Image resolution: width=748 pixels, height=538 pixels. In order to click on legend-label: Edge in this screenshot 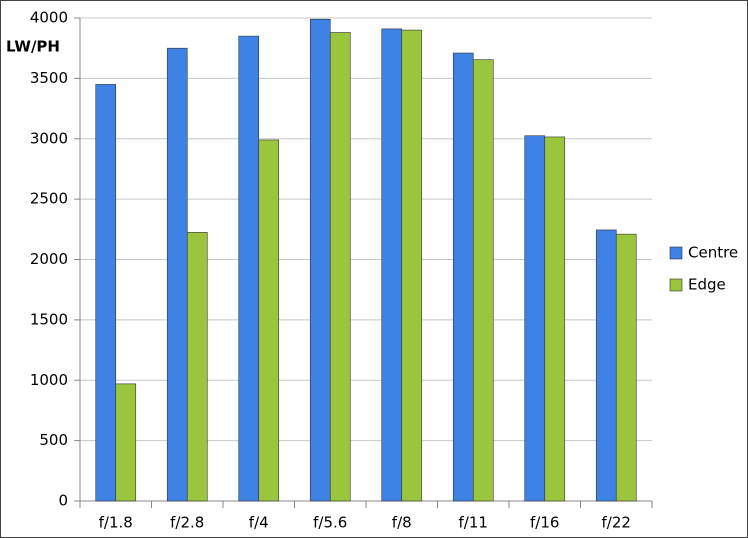, I will do `click(707, 285)`.